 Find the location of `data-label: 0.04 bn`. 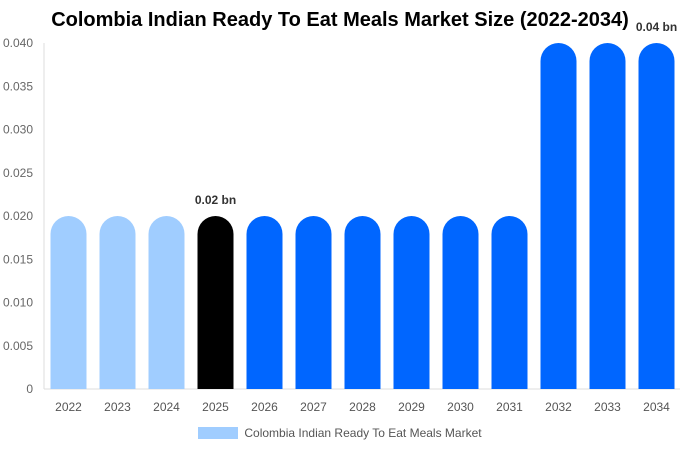

data-label: 0.04 bn is located at coordinates (656, 27).